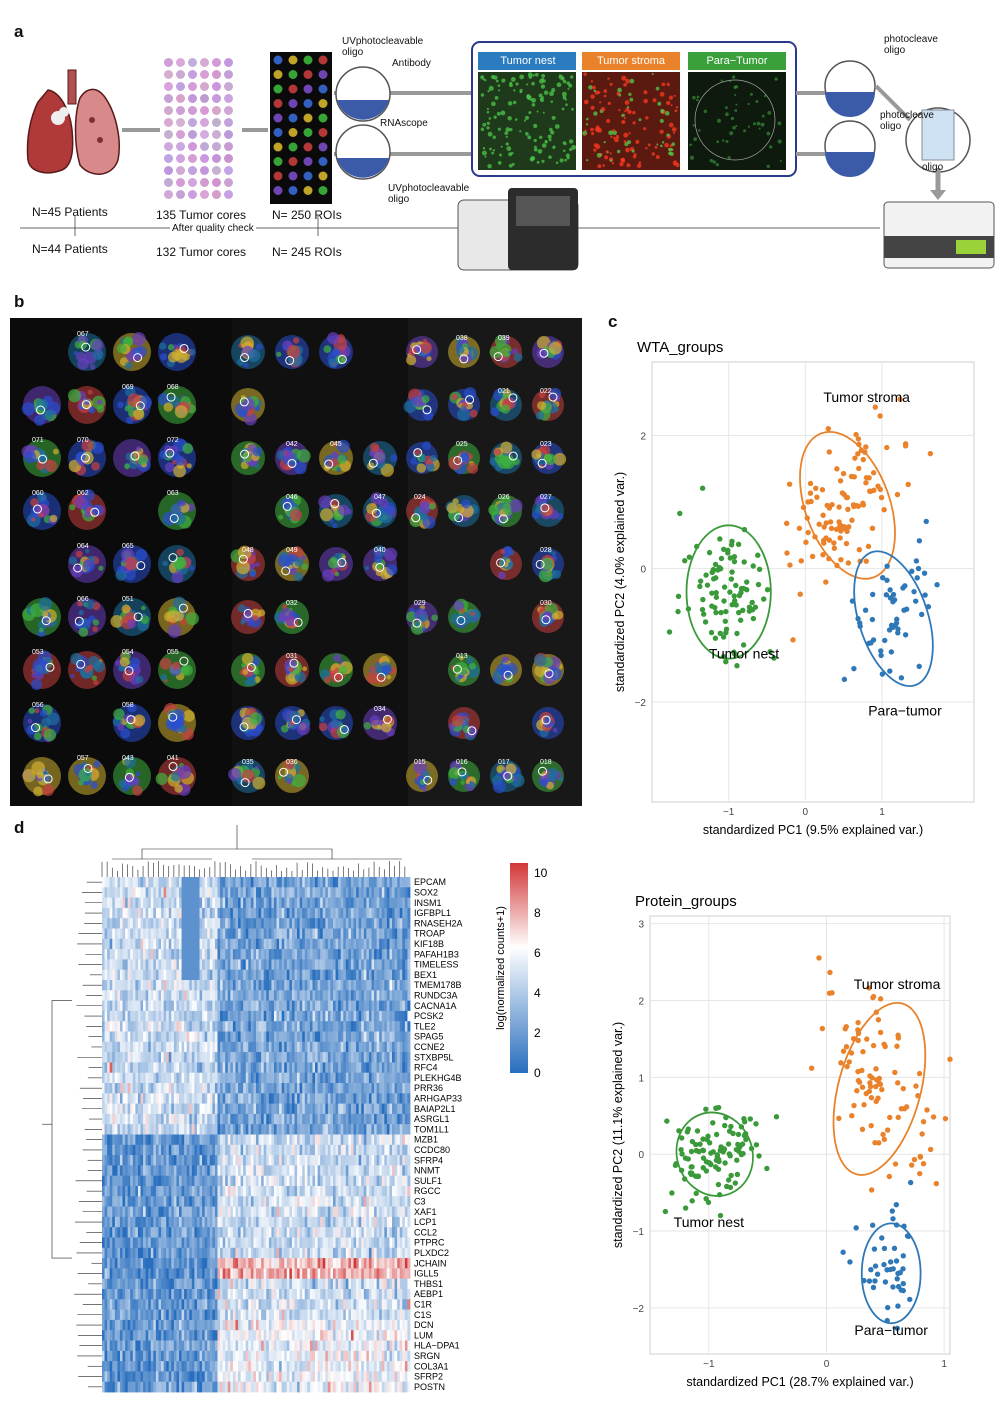 This screenshot has height=1408, width=1006. What do you see at coordinates (201, 215) in the screenshot?
I see `tumor-cores: 135 Tumor cores` at bounding box center [201, 215].